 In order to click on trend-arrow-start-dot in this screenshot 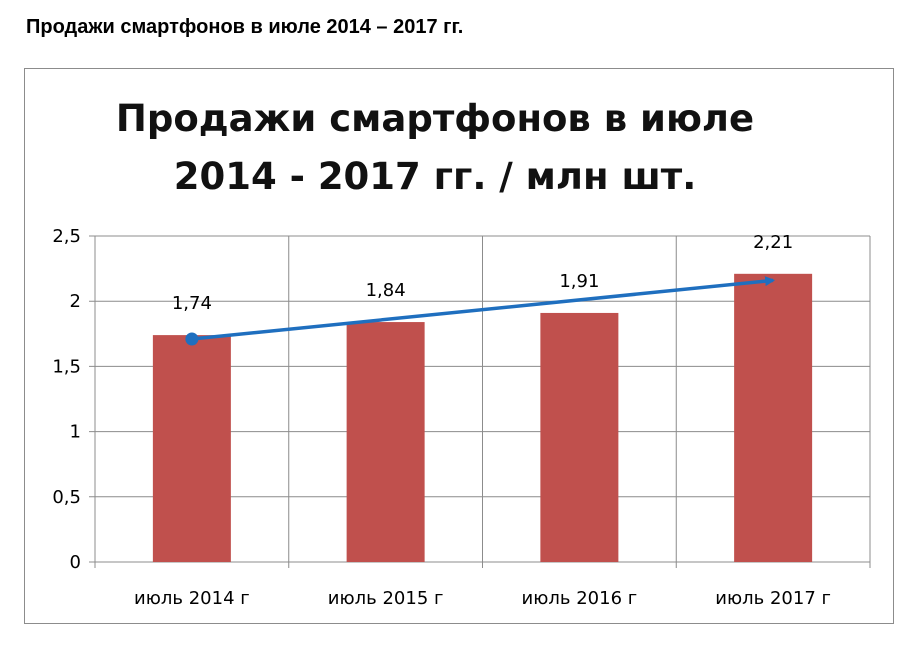, I will do `click(192, 339)`.